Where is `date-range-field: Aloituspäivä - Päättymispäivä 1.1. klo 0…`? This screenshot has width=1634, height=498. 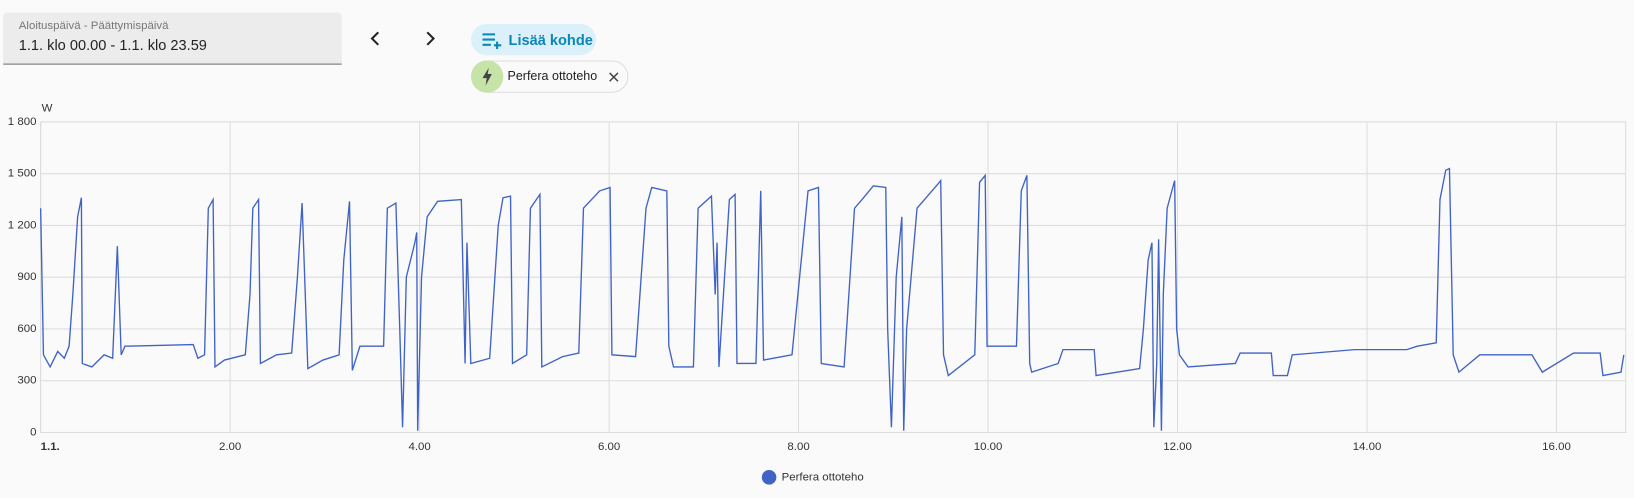 date-range-field: Aloituspäivä - Päättymispäivä 1.1. klo 0… is located at coordinates (172, 38).